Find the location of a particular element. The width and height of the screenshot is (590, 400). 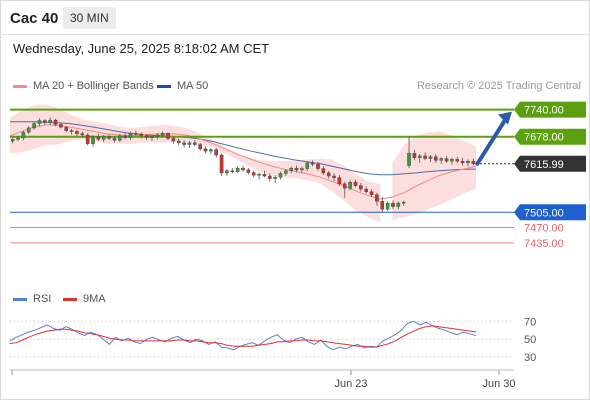

level-label: 7678.00 is located at coordinates (544, 138).